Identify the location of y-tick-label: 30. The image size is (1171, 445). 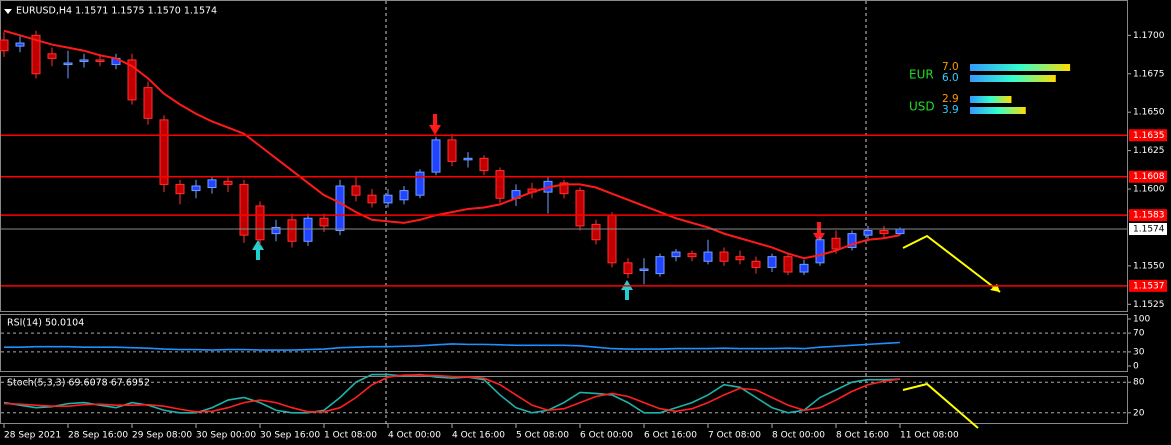
(1139, 352).